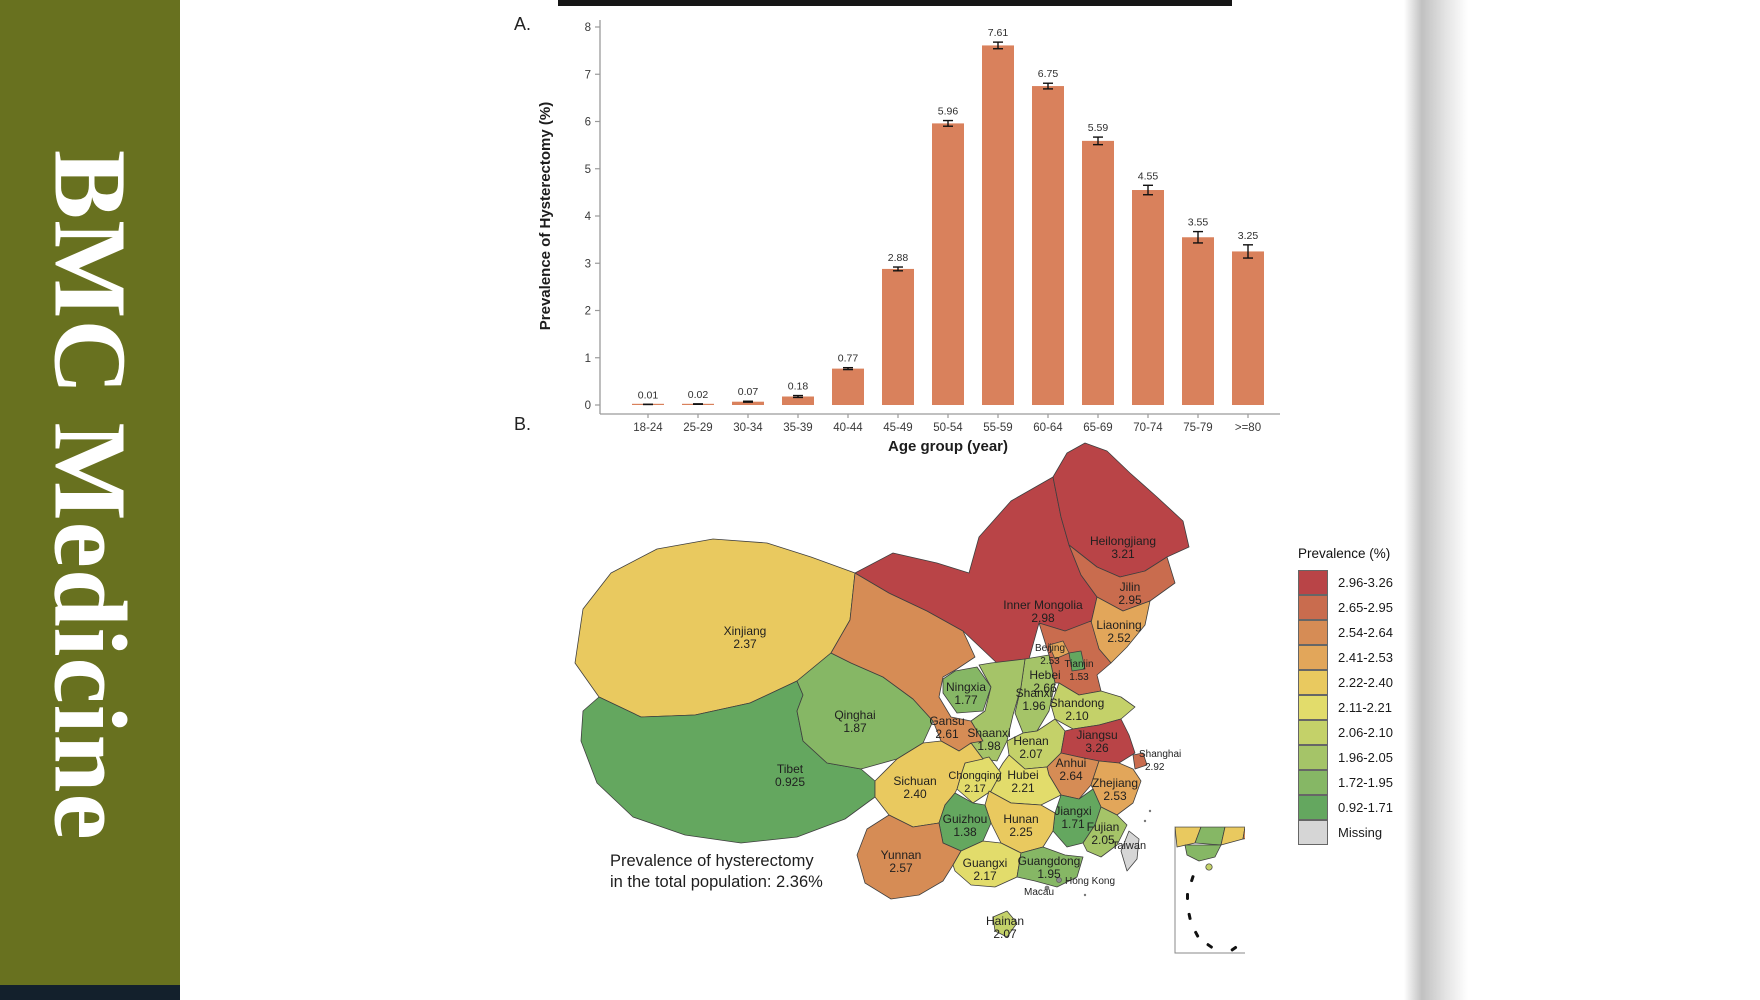 This screenshot has width=1760, height=1000. Describe the element at coordinates (588, 359) in the screenshot. I see `y-tick-label: 1` at that location.